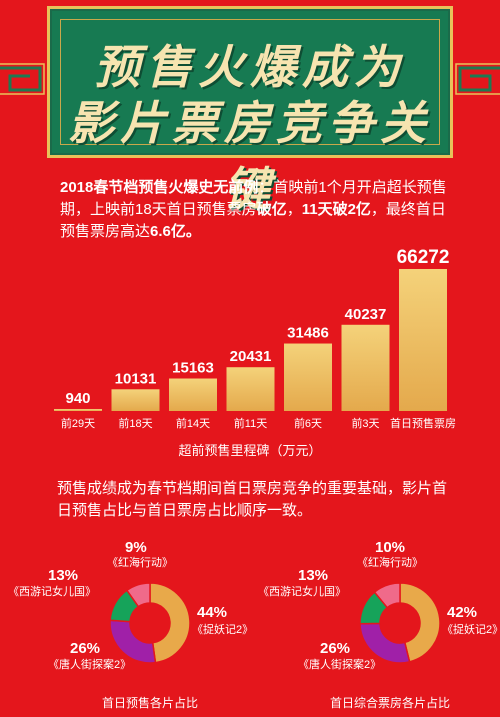 This screenshot has width=500, height=717. Describe the element at coordinates (365, 423) in the screenshot. I see `bar-category-label: 前3天` at that location.